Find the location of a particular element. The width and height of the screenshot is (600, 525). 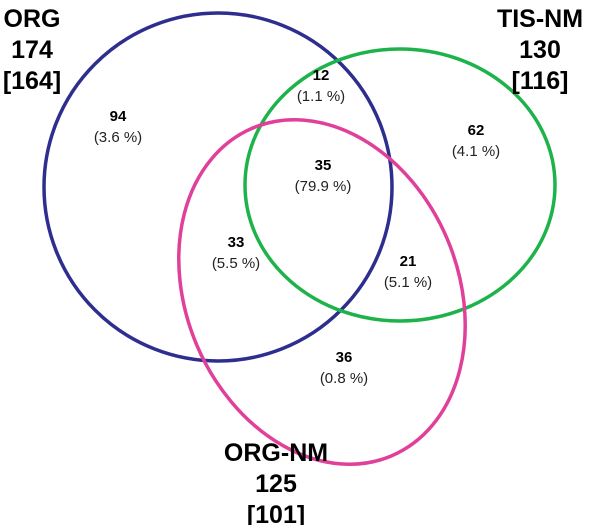

region-count: 12 is located at coordinates (321, 75).